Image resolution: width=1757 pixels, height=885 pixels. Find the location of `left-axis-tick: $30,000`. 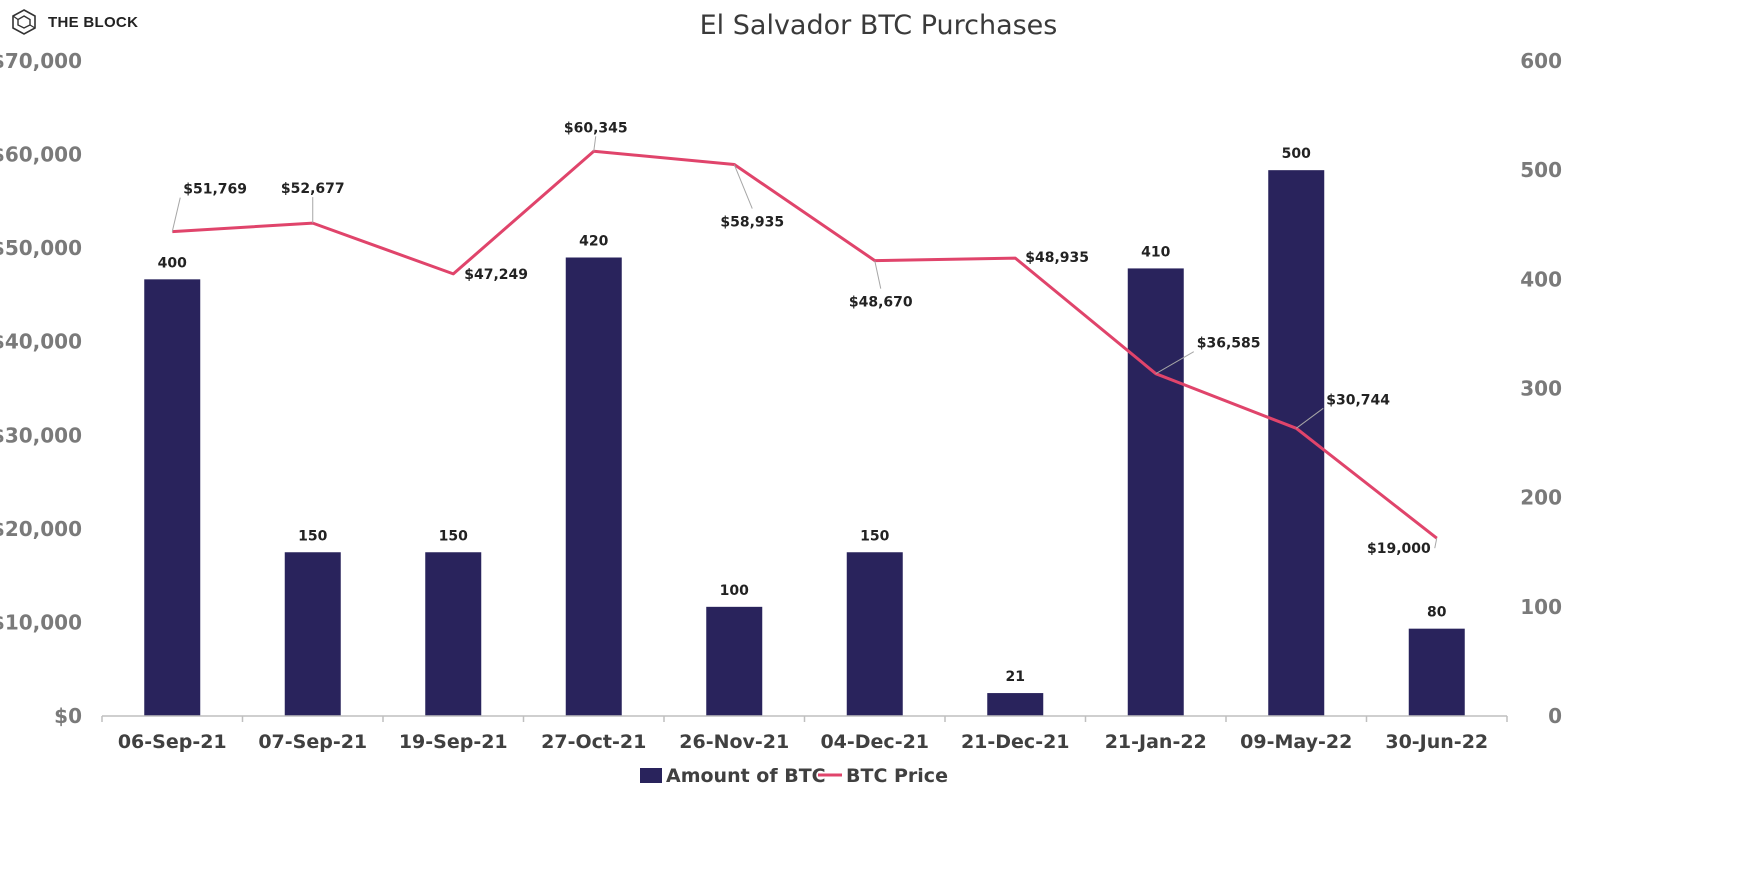

left-axis-tick: $30,000 is located at coordinates (41, 435).